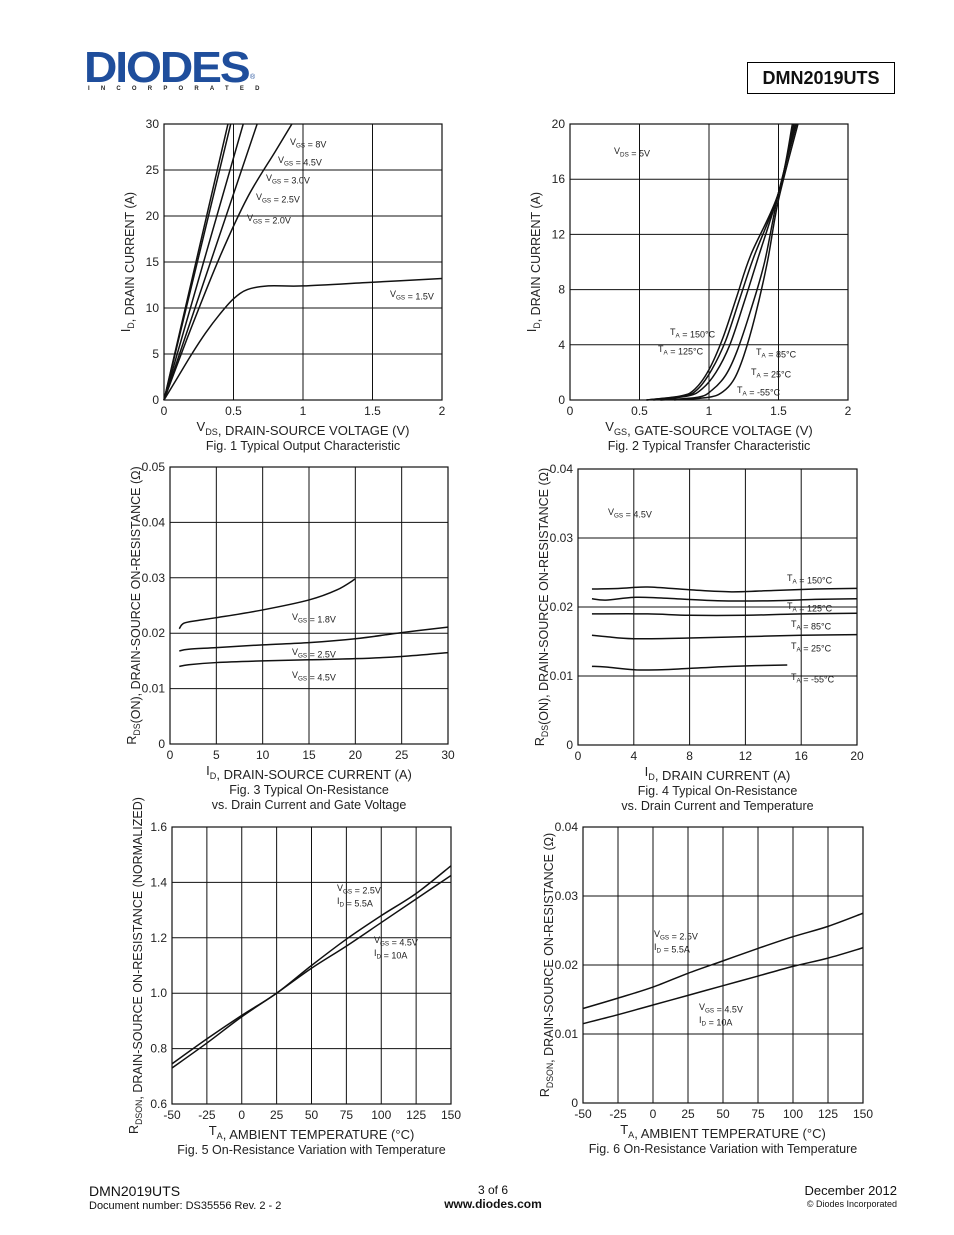 This screenshot has width=954, height=1235. I want to click on x-tick-label: 2, so click(848, 411).